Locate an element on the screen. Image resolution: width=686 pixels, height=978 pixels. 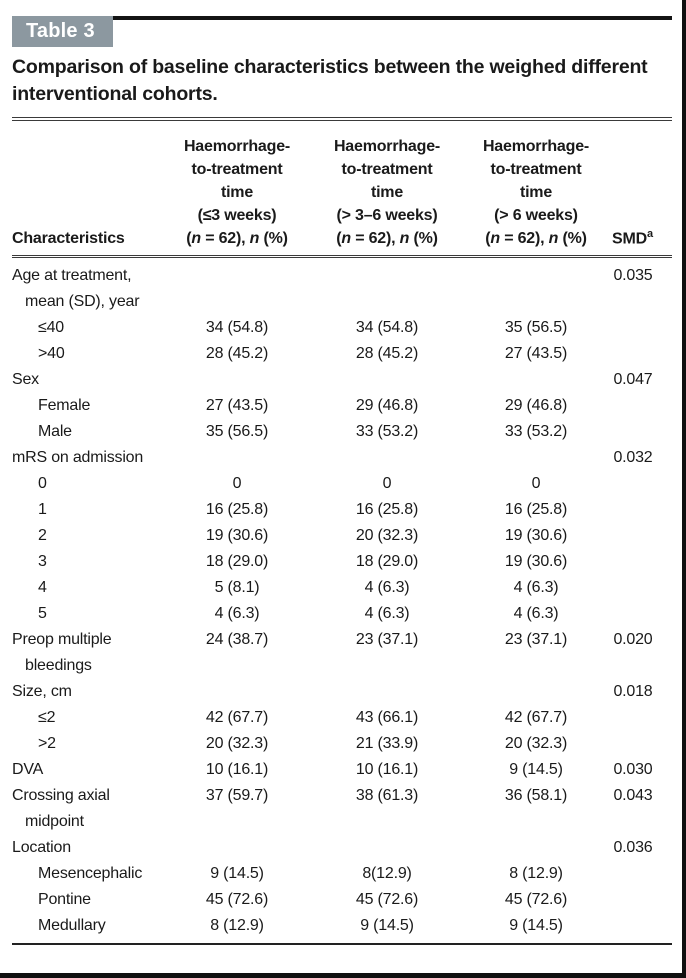
row-label: Size, cm is located at coordinates (42, 691).